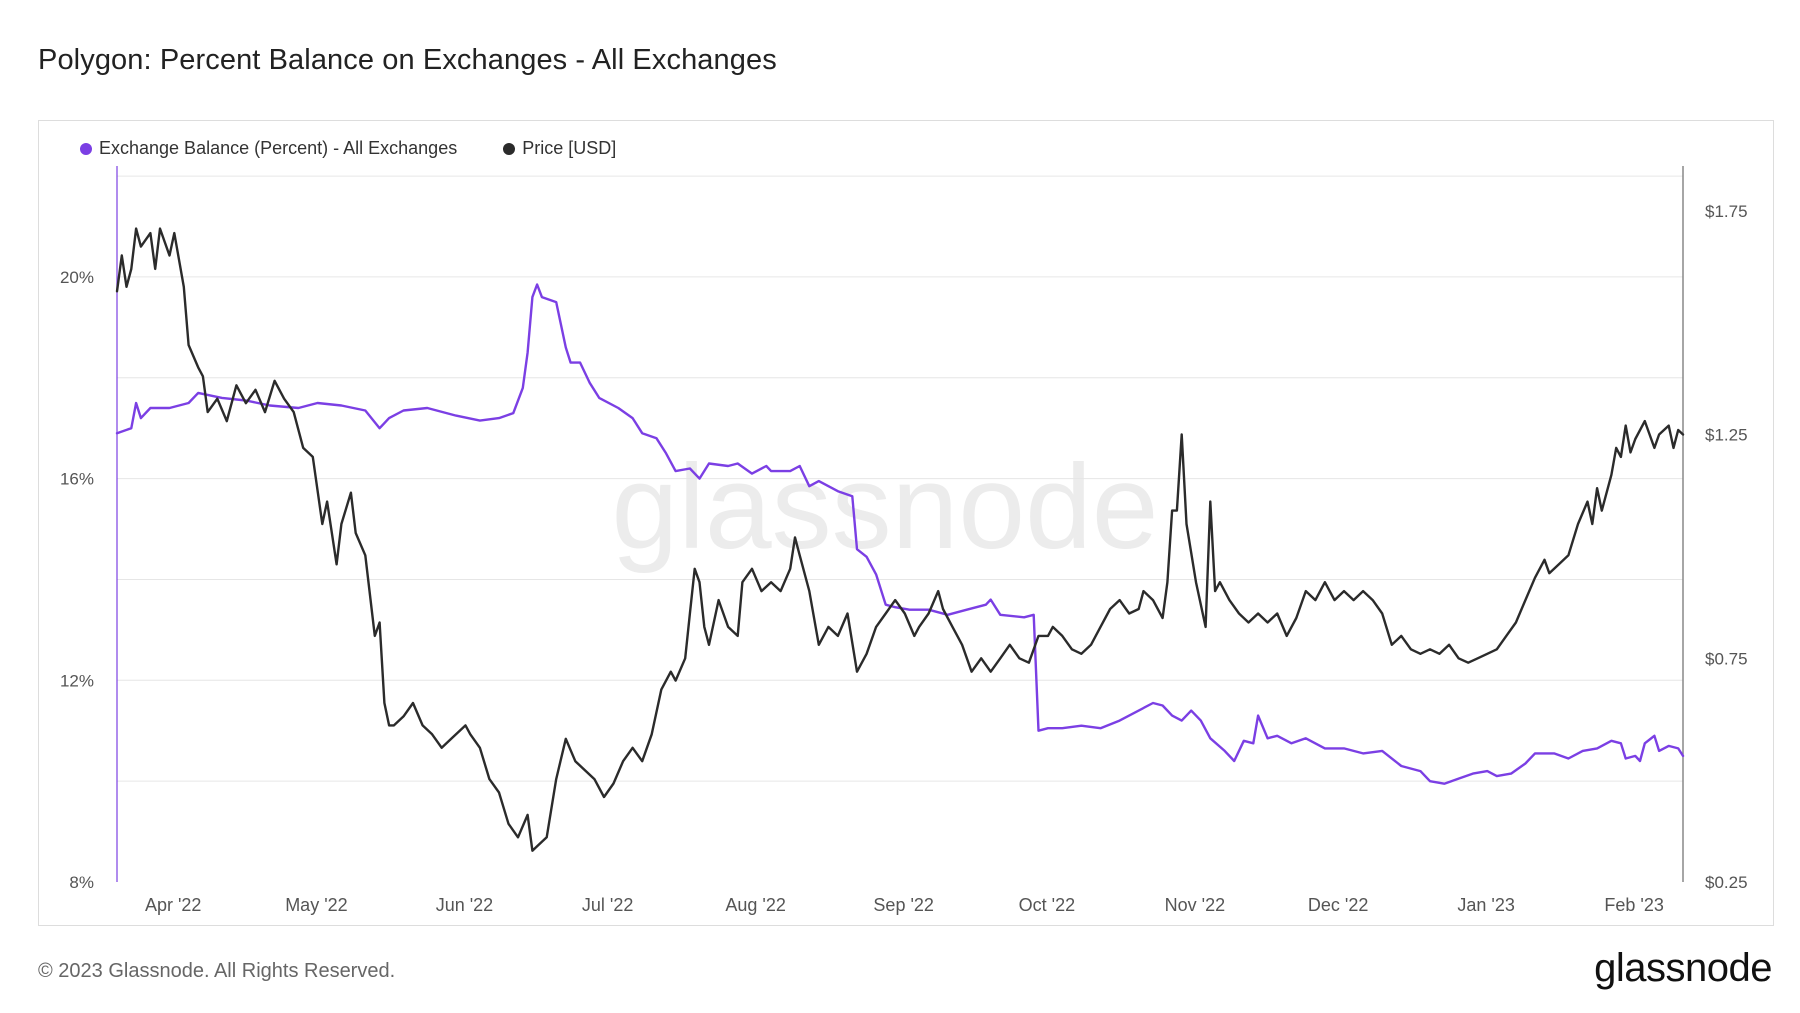 This screenshot has height=1013, width=1800. Describe the element at coordinates (77, 479) in the screenshot. I see `y-left-tick-label: 16%` at that location.